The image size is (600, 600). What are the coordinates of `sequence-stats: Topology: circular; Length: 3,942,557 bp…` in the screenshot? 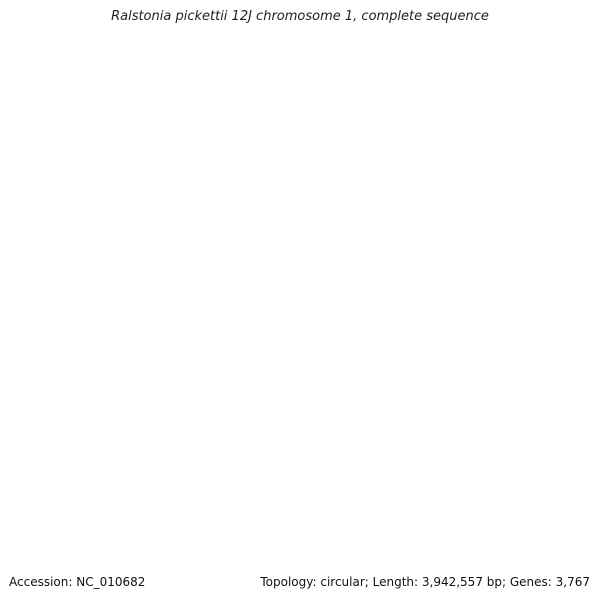 It's located at (425, 582).